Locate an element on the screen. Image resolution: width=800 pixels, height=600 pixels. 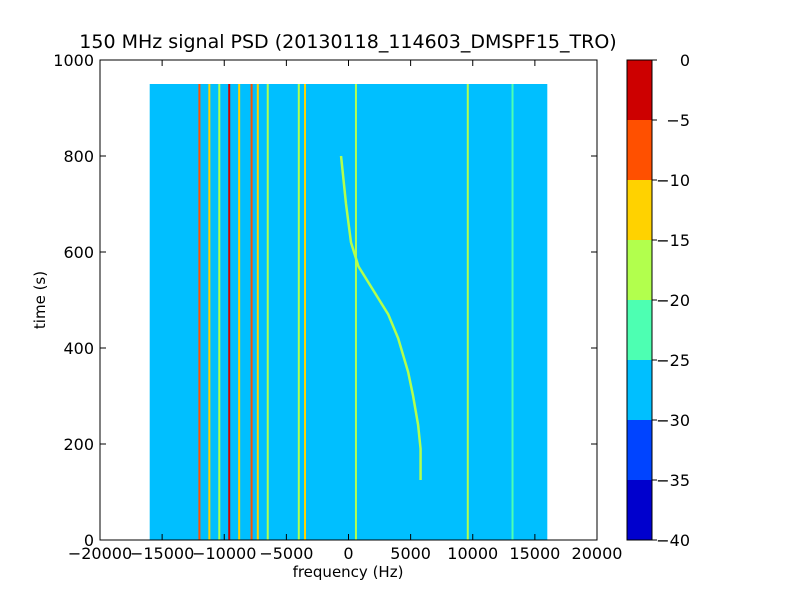
colorbar: −40 −35 −30 −25 −20 −15 −10 −5 0 is located at coordinates (658, 300).